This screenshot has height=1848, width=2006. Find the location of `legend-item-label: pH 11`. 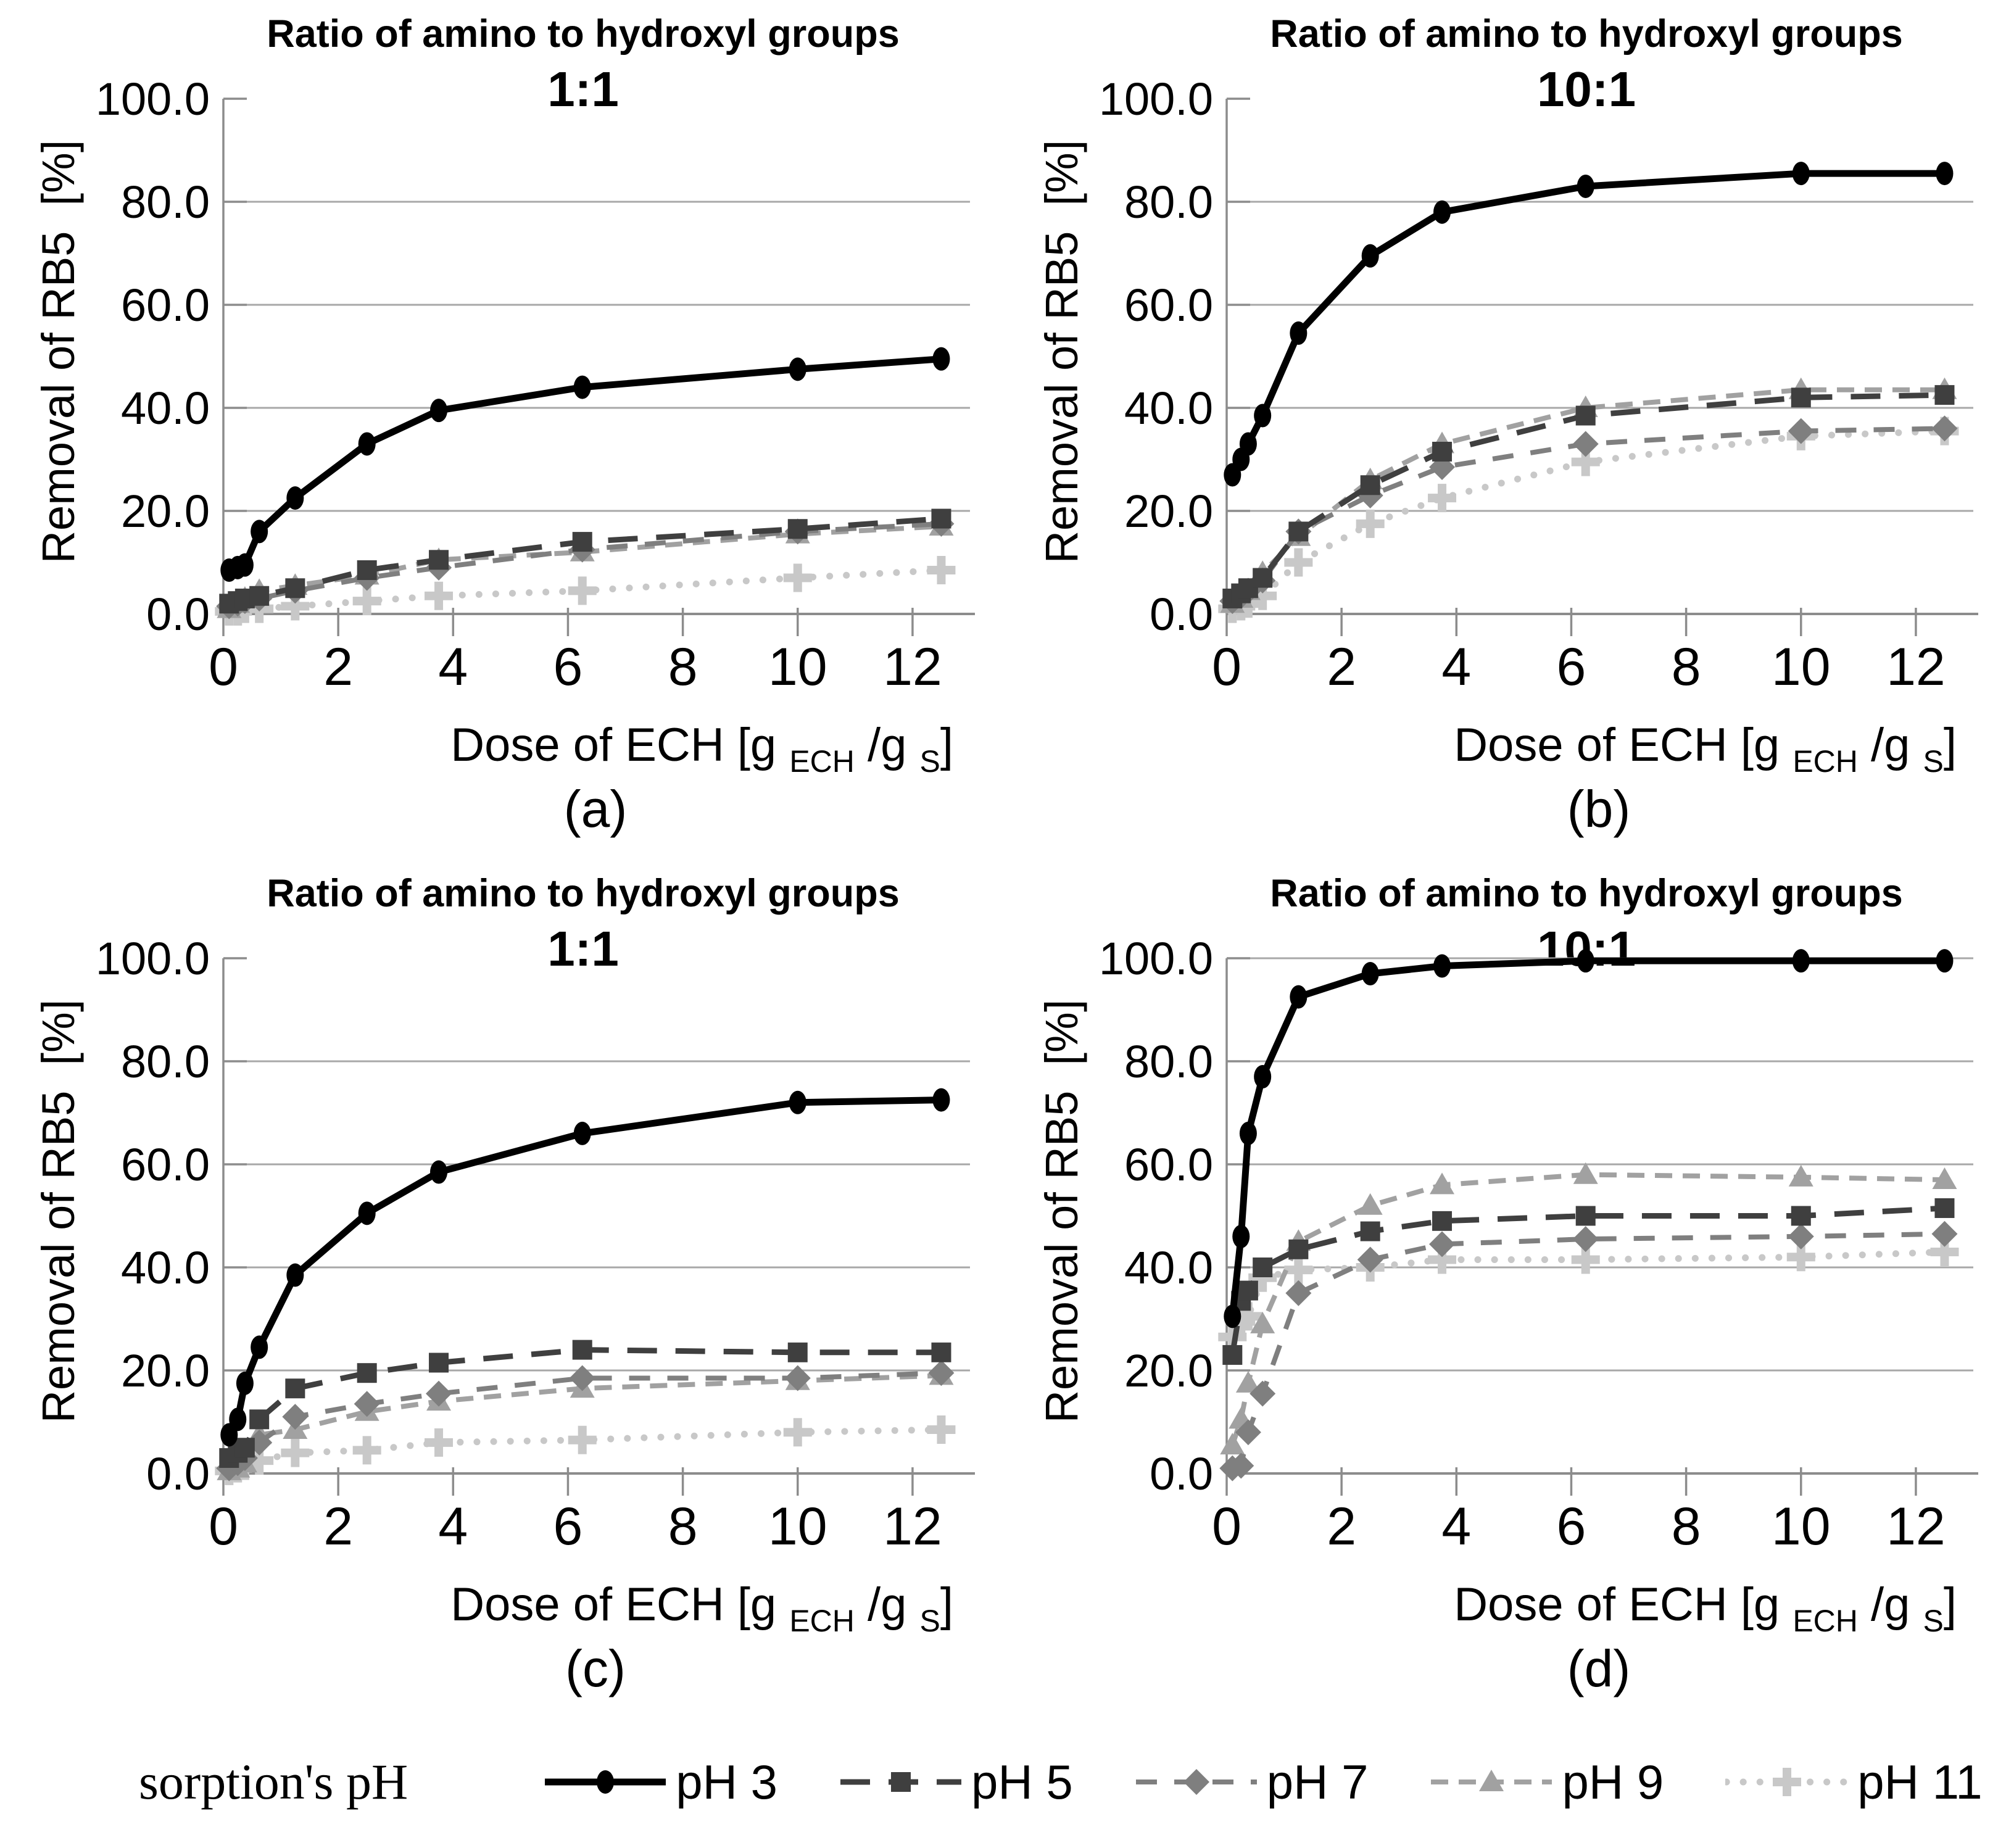

legend-item-label: pH 11 is located at coordinates (1920, 1782).